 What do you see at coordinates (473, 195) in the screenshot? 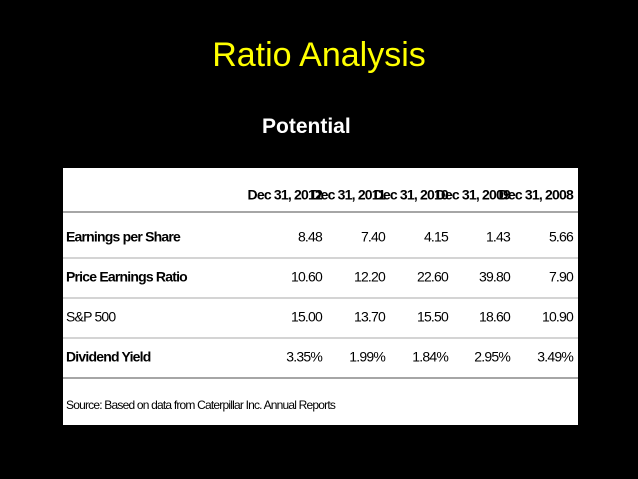
I see `column-header: Dec 31, 2009` at bounding box center [473, 195].